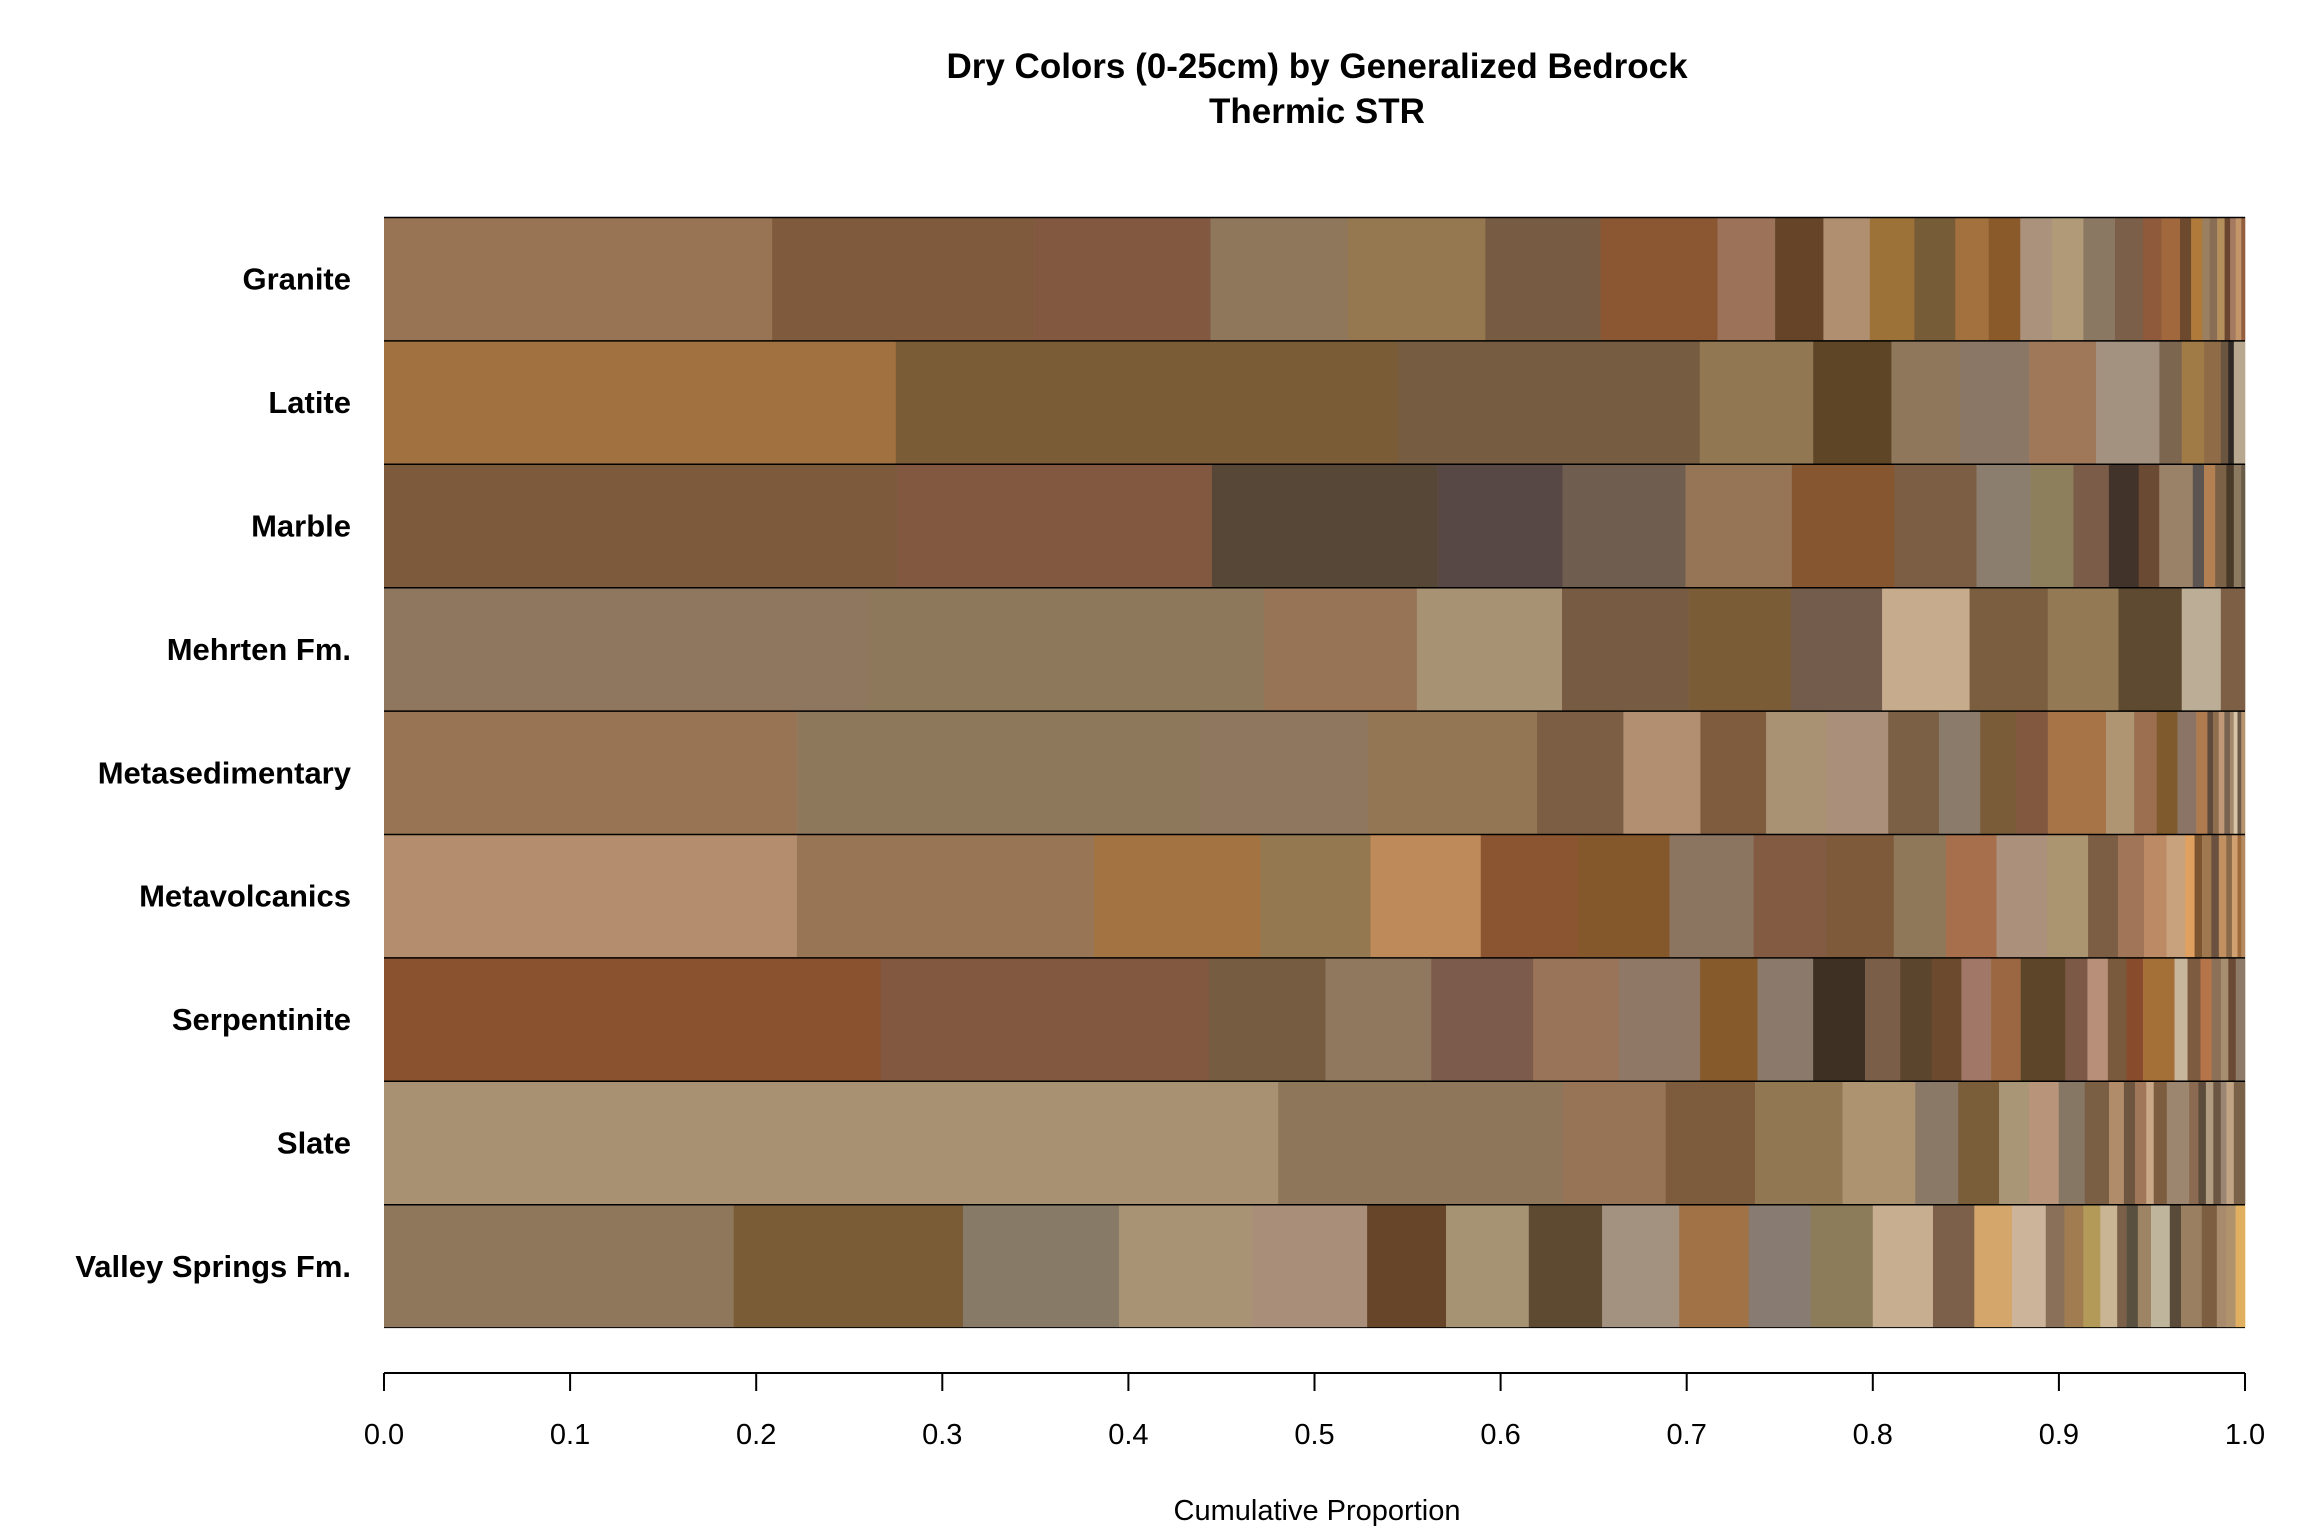 The width and height of the screenshot is (2304, 1536). I want to click on category-label: Metasedimentary, so click(225, 772).